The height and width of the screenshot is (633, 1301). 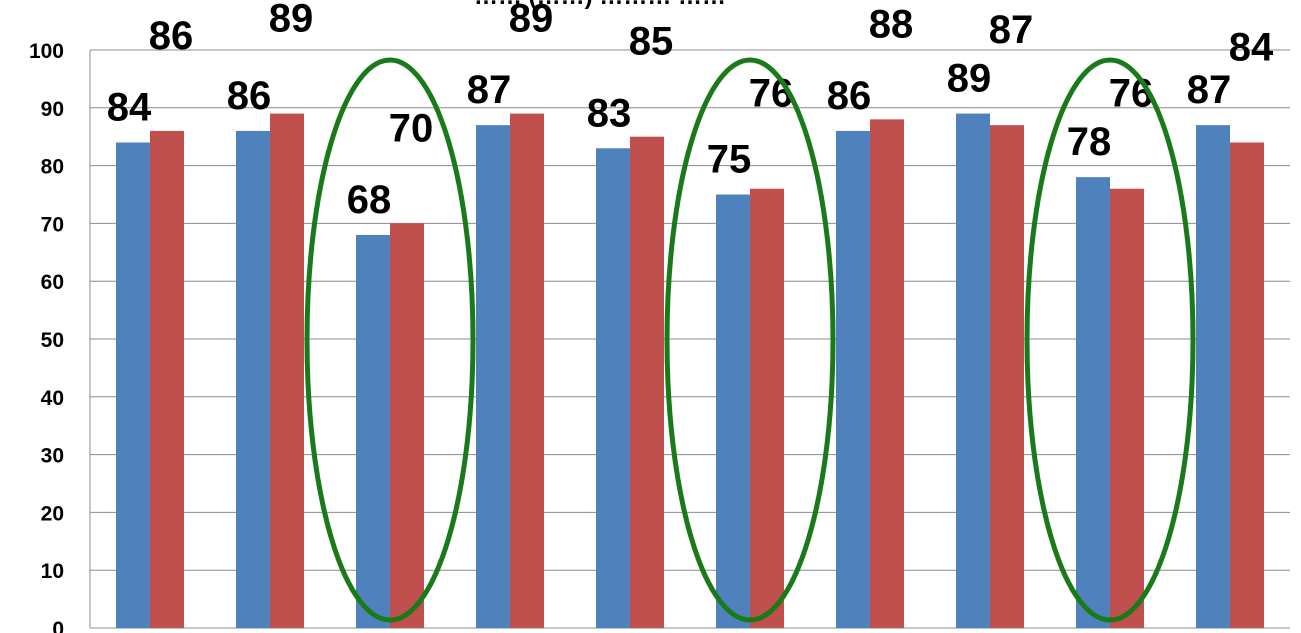 I want to click on data-label-series1-cat2: 86, so click(x=249, y=96).